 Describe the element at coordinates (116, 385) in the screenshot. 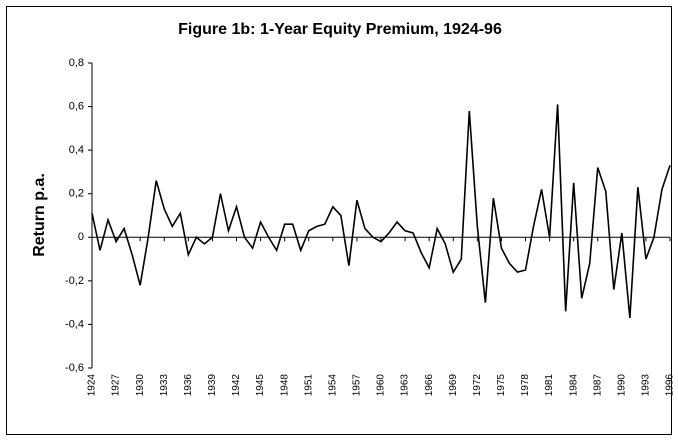

I see `x-tick-label: 1927` at that location.